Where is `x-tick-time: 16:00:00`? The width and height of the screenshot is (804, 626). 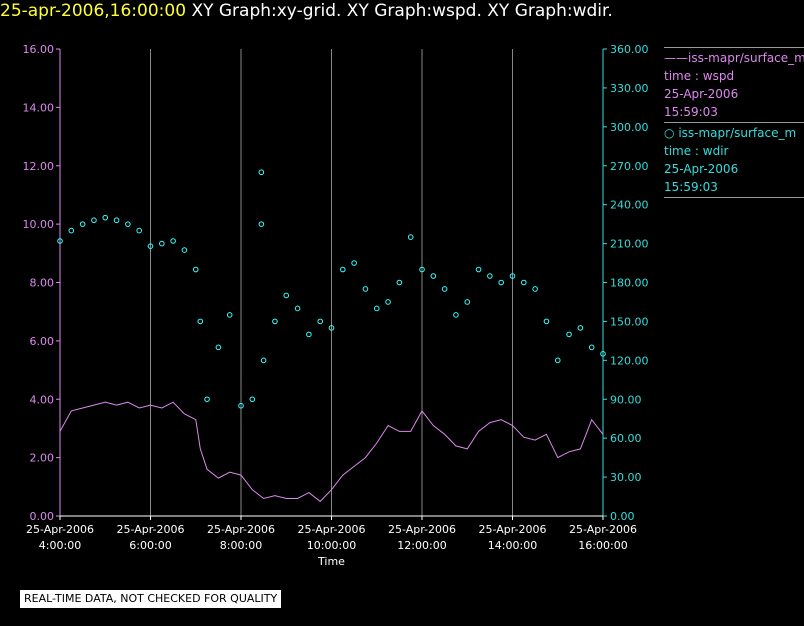 x-tick-time: 16:00:00 is located at coordinates (602, 545).